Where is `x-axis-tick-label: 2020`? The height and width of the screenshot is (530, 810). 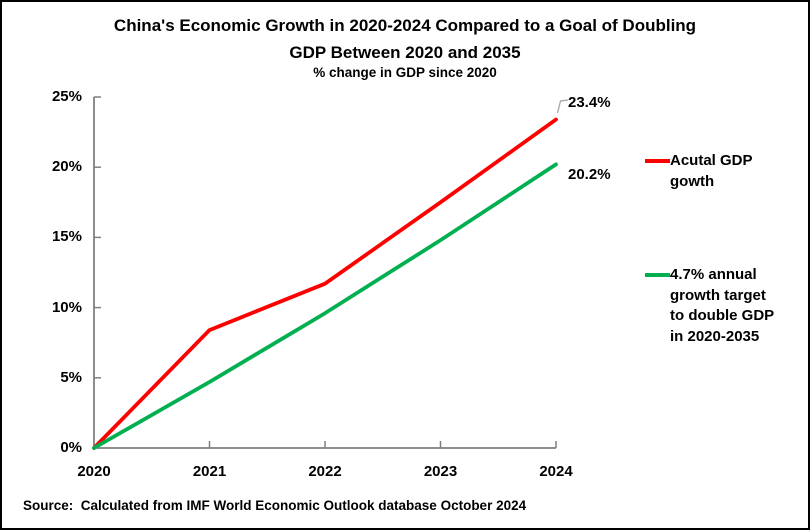
x-axis-tick-label: 2020 is located at coordinates (94, 471).